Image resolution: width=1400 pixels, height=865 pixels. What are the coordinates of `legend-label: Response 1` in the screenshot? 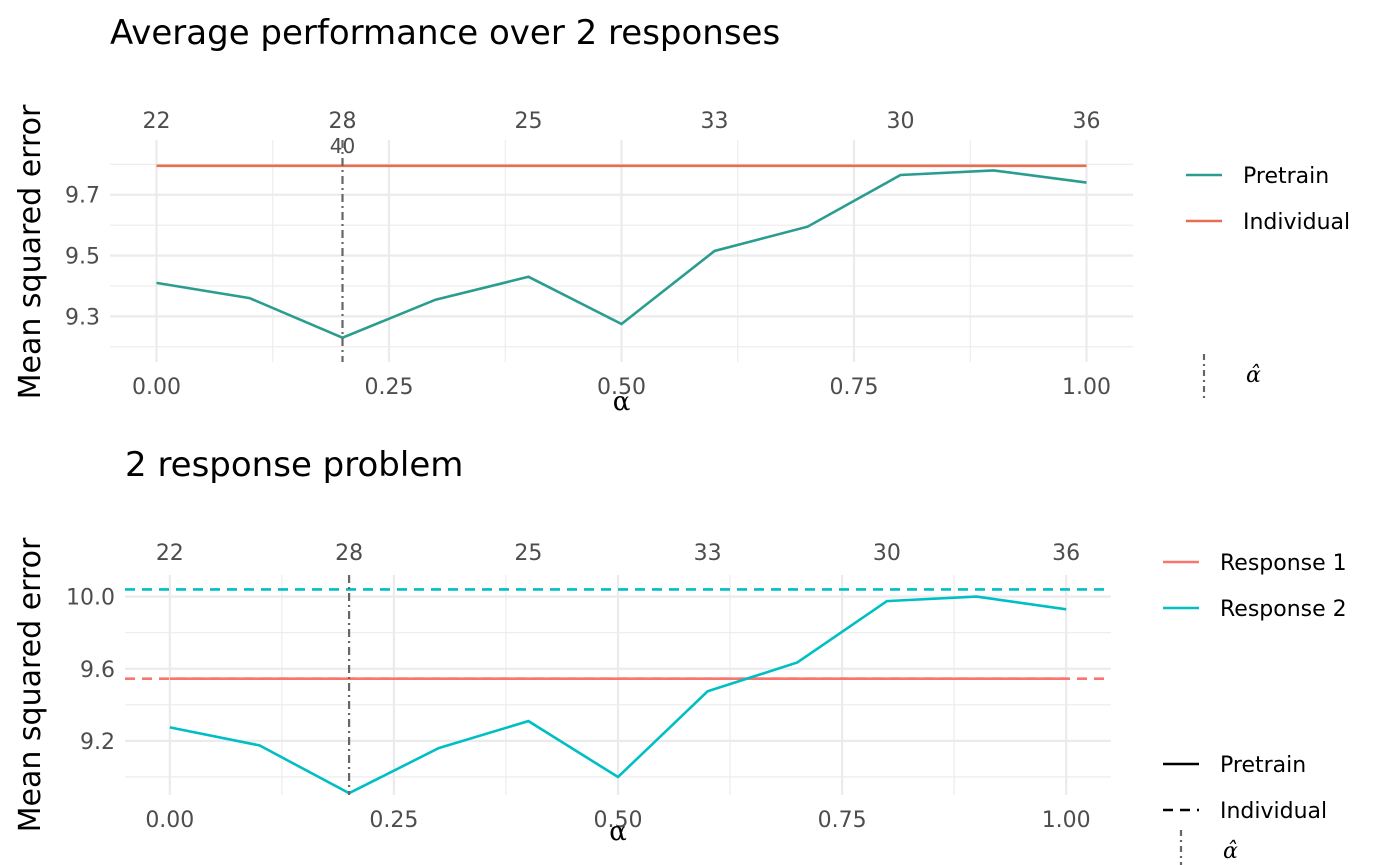 It's located at (1283, 563).